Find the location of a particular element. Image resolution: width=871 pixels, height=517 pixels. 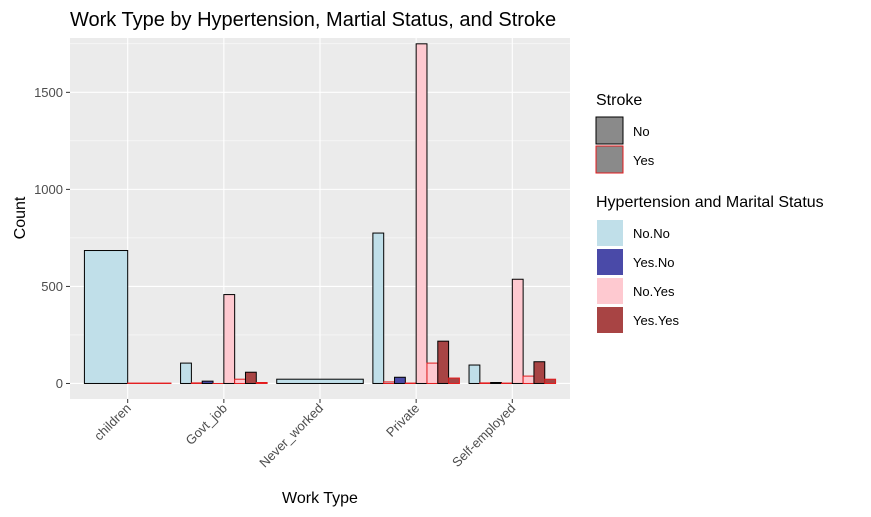

y-tick-label: 500 is located at coordinates (52, 286).